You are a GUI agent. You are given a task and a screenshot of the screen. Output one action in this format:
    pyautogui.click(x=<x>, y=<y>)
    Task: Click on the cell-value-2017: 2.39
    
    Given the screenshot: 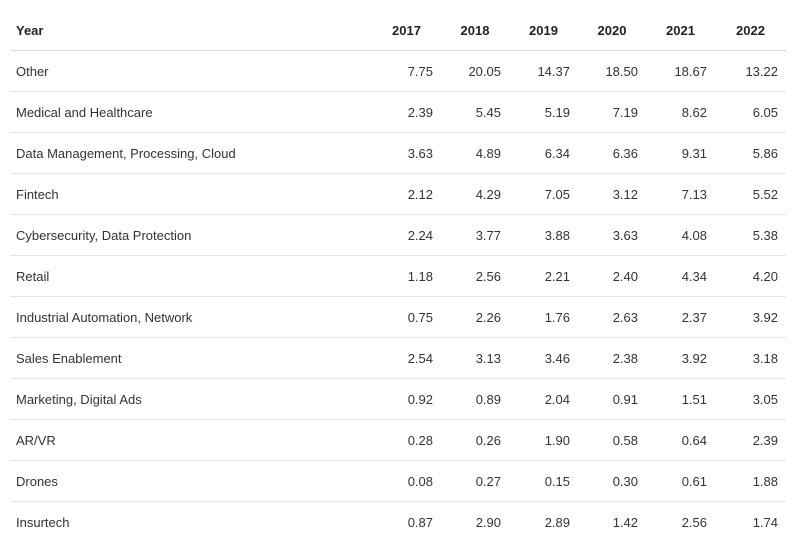 What is the action you would take?
    pyautogui.click(x=406, y=112)
    